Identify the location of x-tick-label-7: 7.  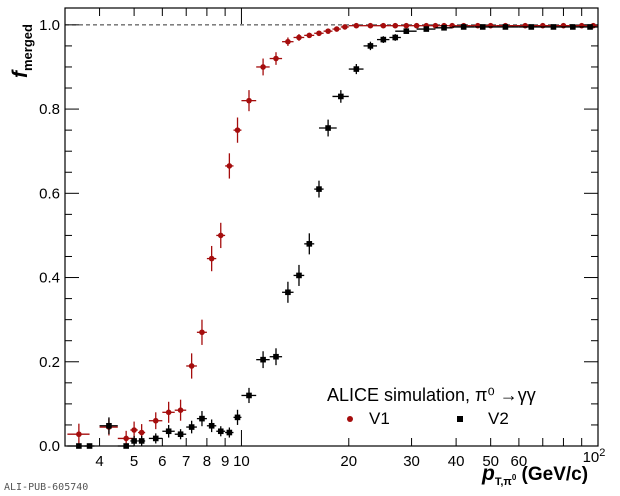
(186, 461).